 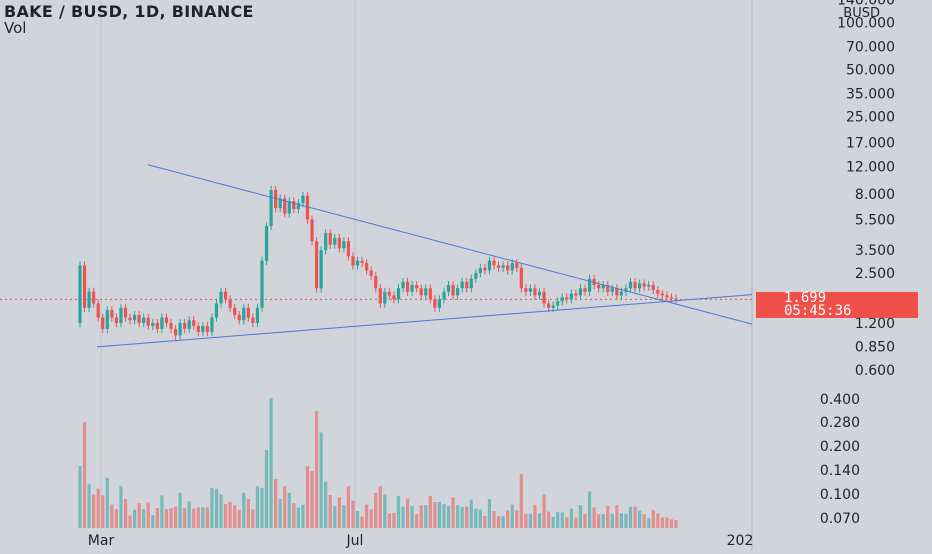 I want to click on ascending-trendline, so click(x=424, y=321).